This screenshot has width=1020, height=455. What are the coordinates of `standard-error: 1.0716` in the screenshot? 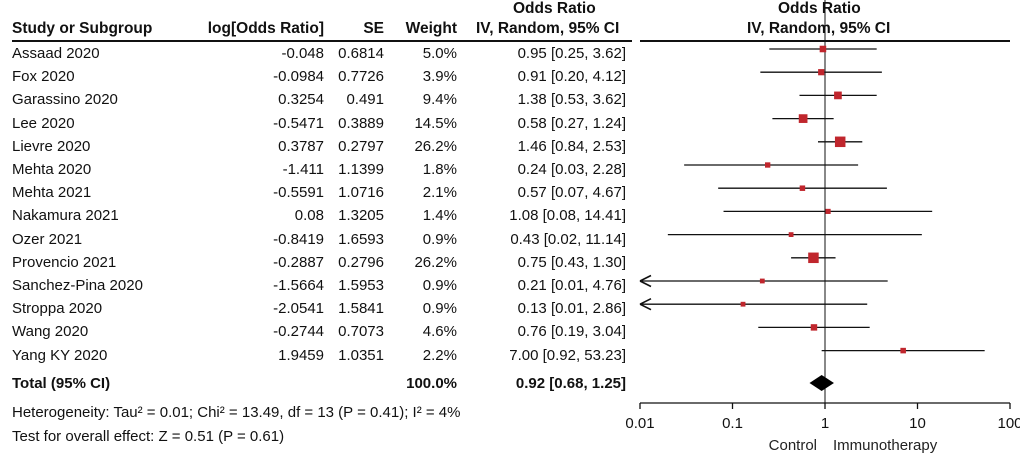 It's located at (361, 193).